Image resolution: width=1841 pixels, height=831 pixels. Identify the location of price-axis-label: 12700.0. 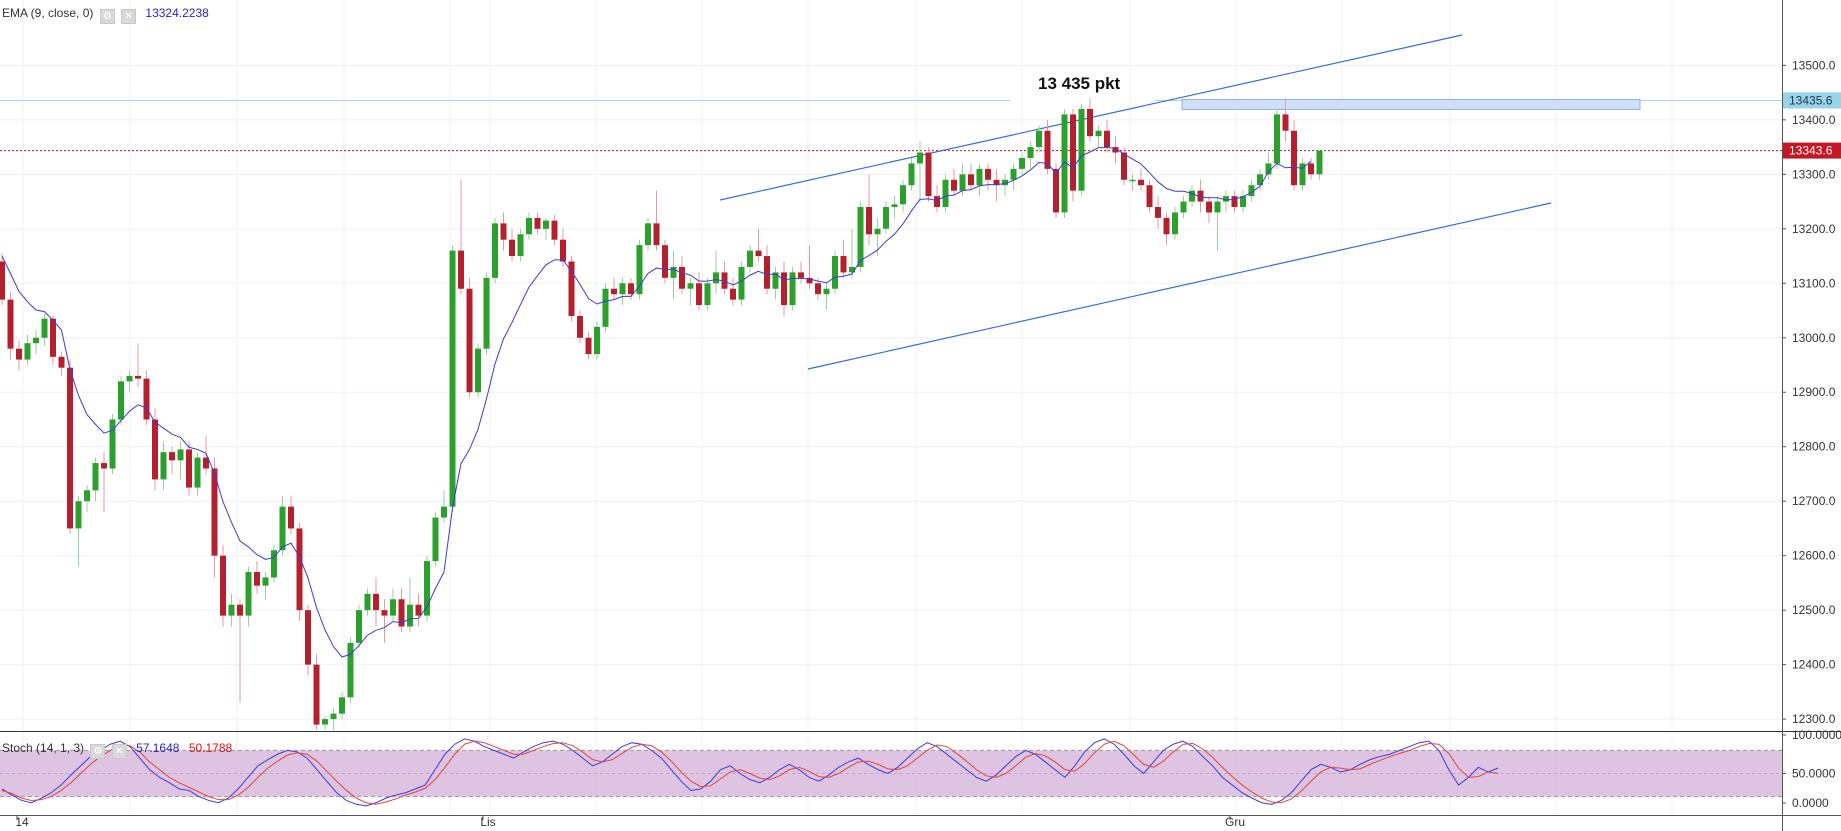
(1814, 501).